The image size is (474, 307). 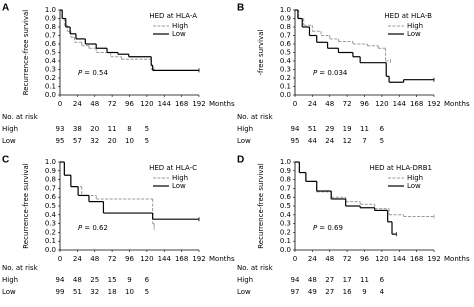 What do you see at coordinates (26, 206) in the screenshot?
I see `y-axis-label: Recurrence-free survival` at bounding box center [26, 206].